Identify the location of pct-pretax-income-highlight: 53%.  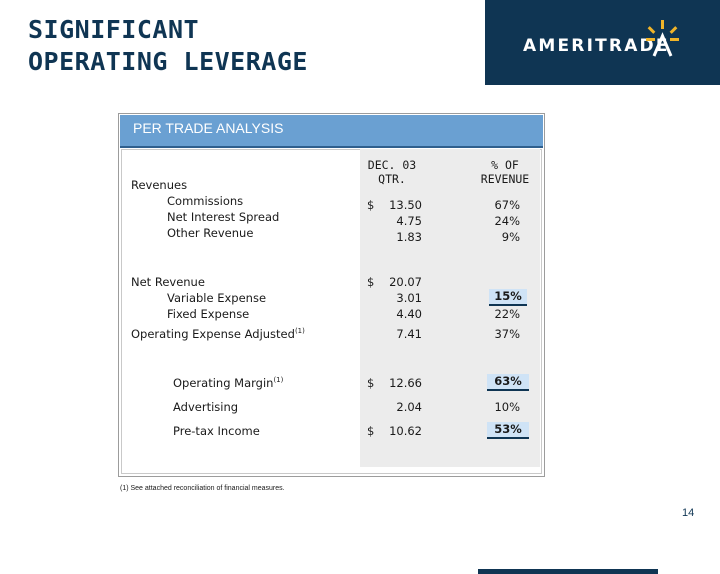
(508, 430).